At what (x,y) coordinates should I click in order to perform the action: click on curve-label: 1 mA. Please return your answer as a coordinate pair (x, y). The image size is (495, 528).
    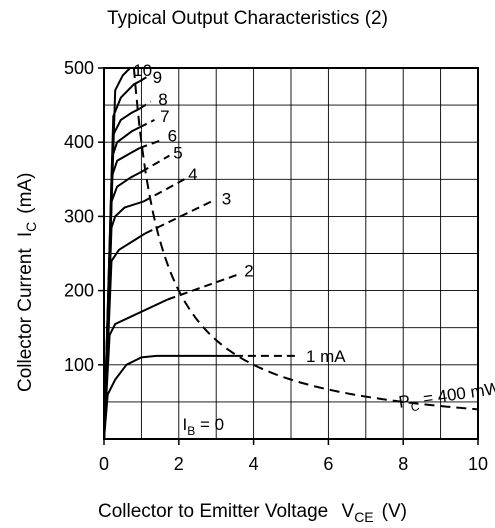
    Looking at the image, I should click on (326, 356).